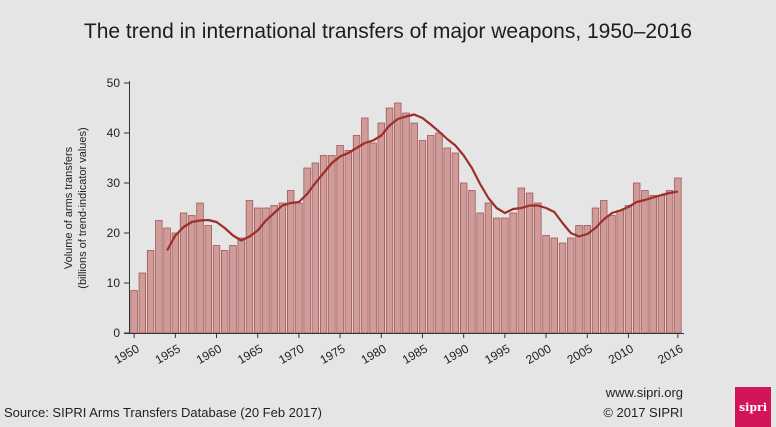 This screenshot has height=427, width=776. Describe the element at coordinates (497, 354) in the screenshot. I see `x-tick-label-1995: 1995` at that location.